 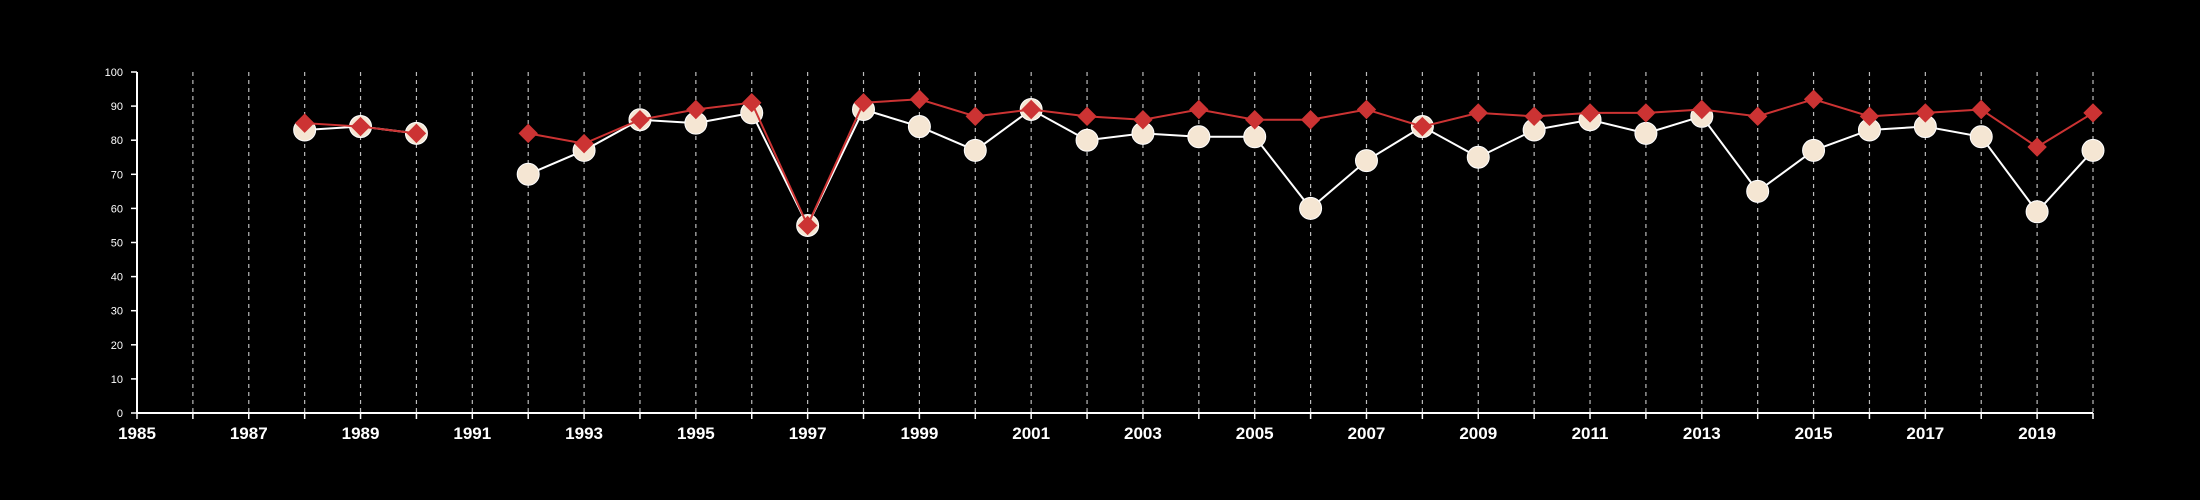 I want to click on y-tick-label: 100, so click(x=114, y=73).